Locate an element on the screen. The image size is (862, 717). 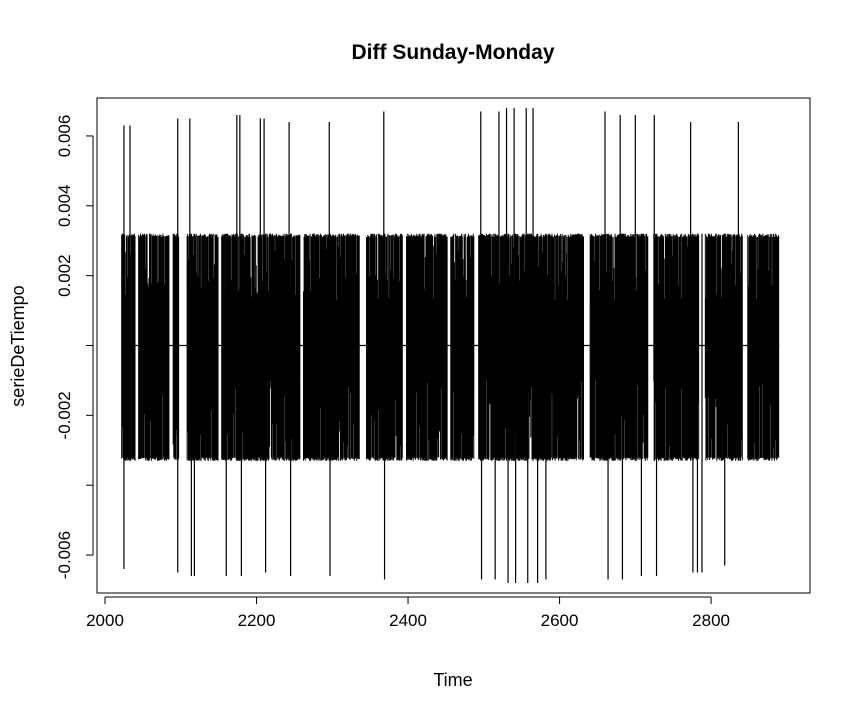
x-axis-label: Time is located at coordinates (452, 680).